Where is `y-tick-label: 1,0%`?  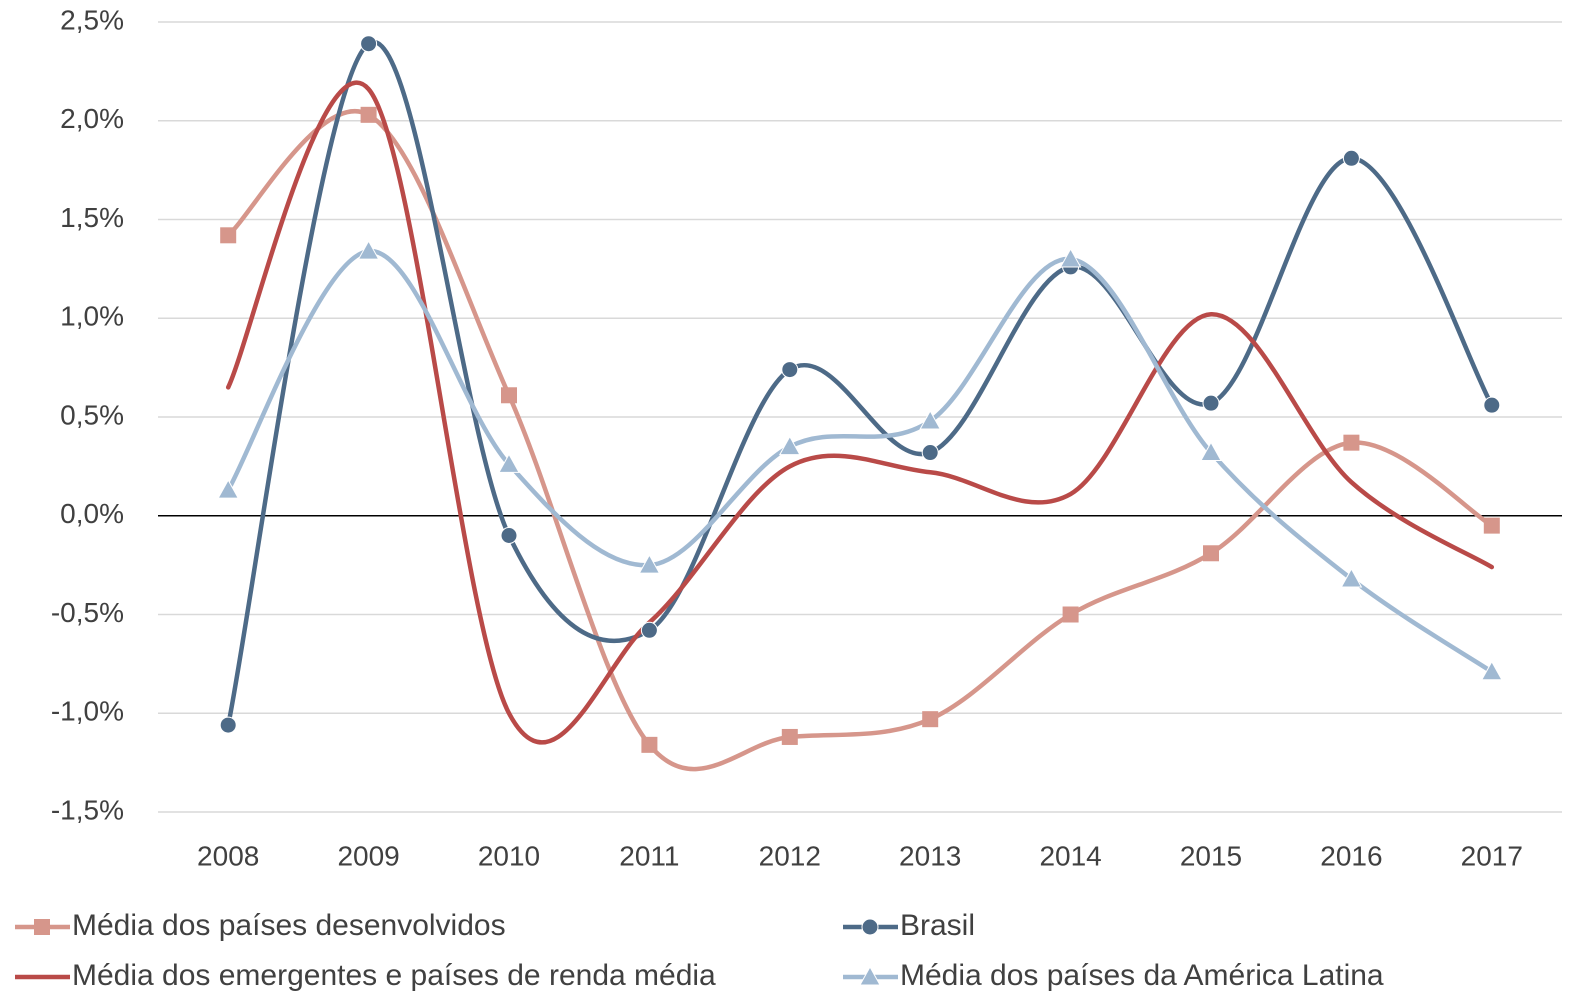 y-tick-label: 1,0% is located at coordinates (92, 316).